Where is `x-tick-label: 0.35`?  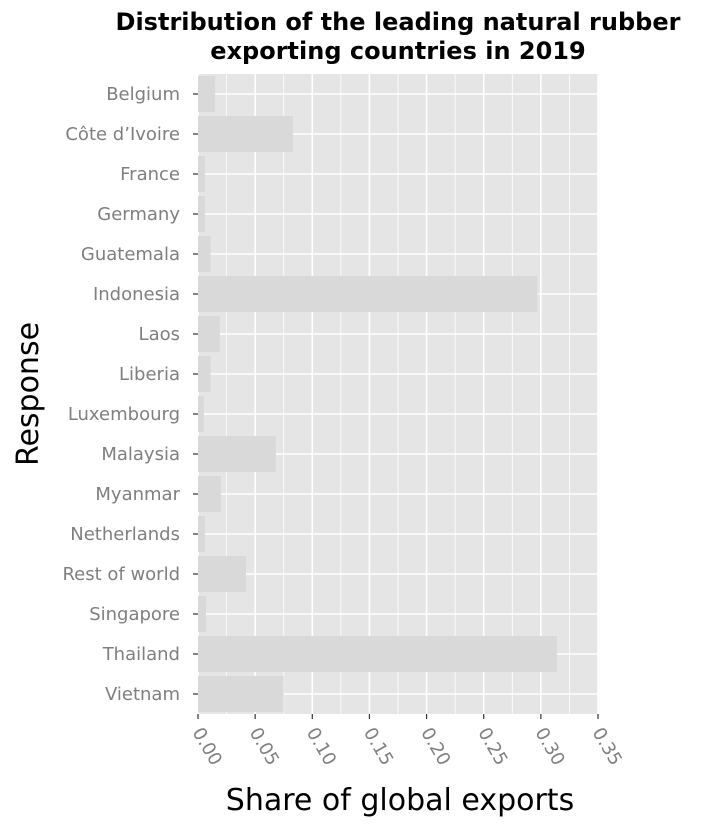
x-tick-label: 0.35 is located at coordinates (607, 746).